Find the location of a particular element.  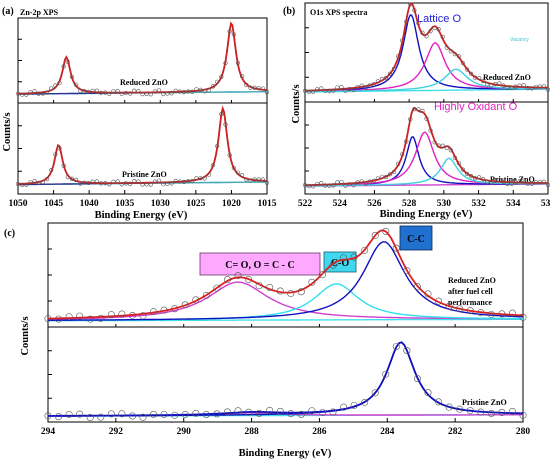

panel-b-top-peak-line is located at coordinates (426, 80).